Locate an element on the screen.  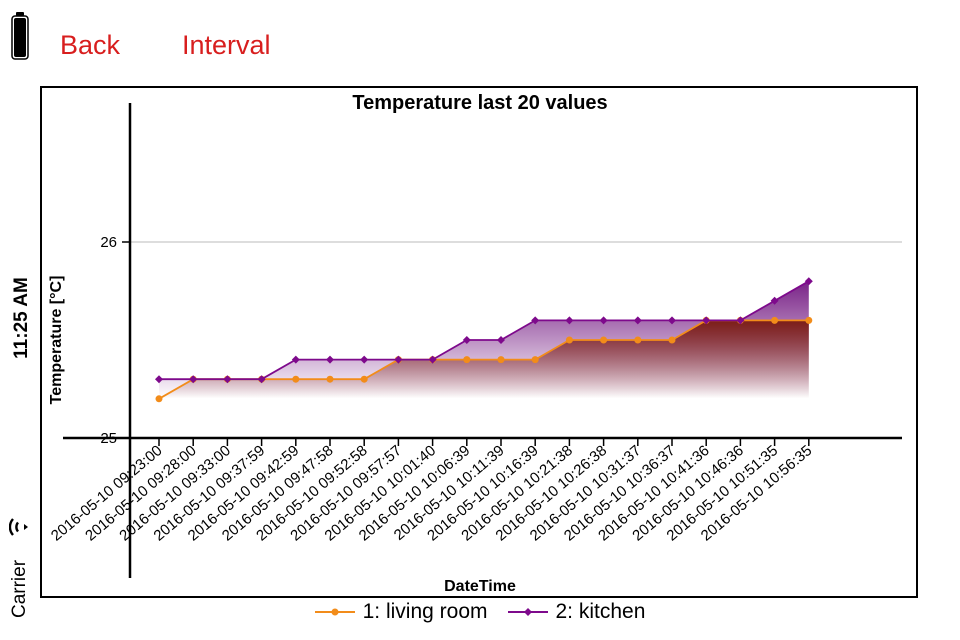
navigation-bar: Back Interval is located at coordinates (480, 43).